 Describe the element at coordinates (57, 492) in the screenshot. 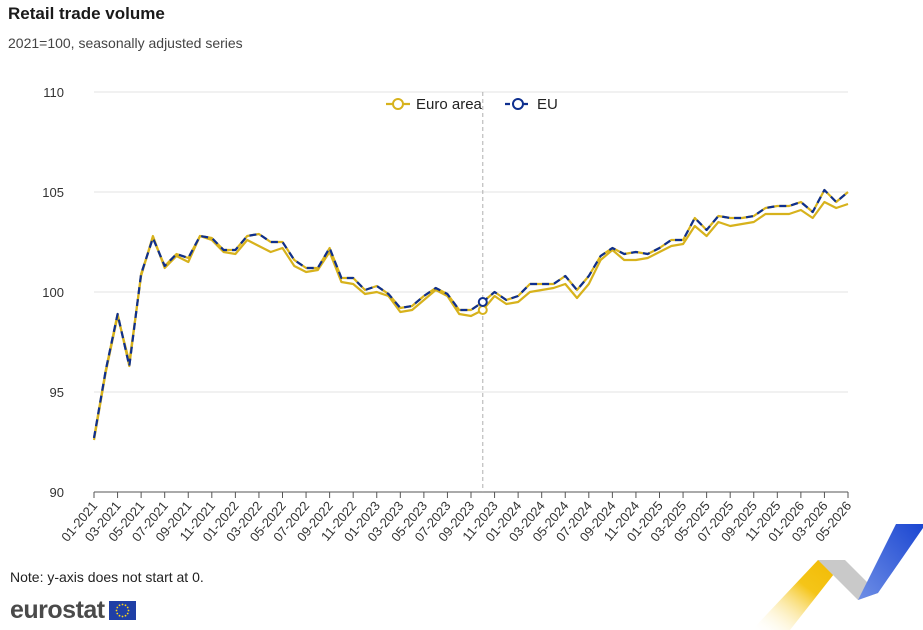

I see `y-tick-label: 90` at that location.